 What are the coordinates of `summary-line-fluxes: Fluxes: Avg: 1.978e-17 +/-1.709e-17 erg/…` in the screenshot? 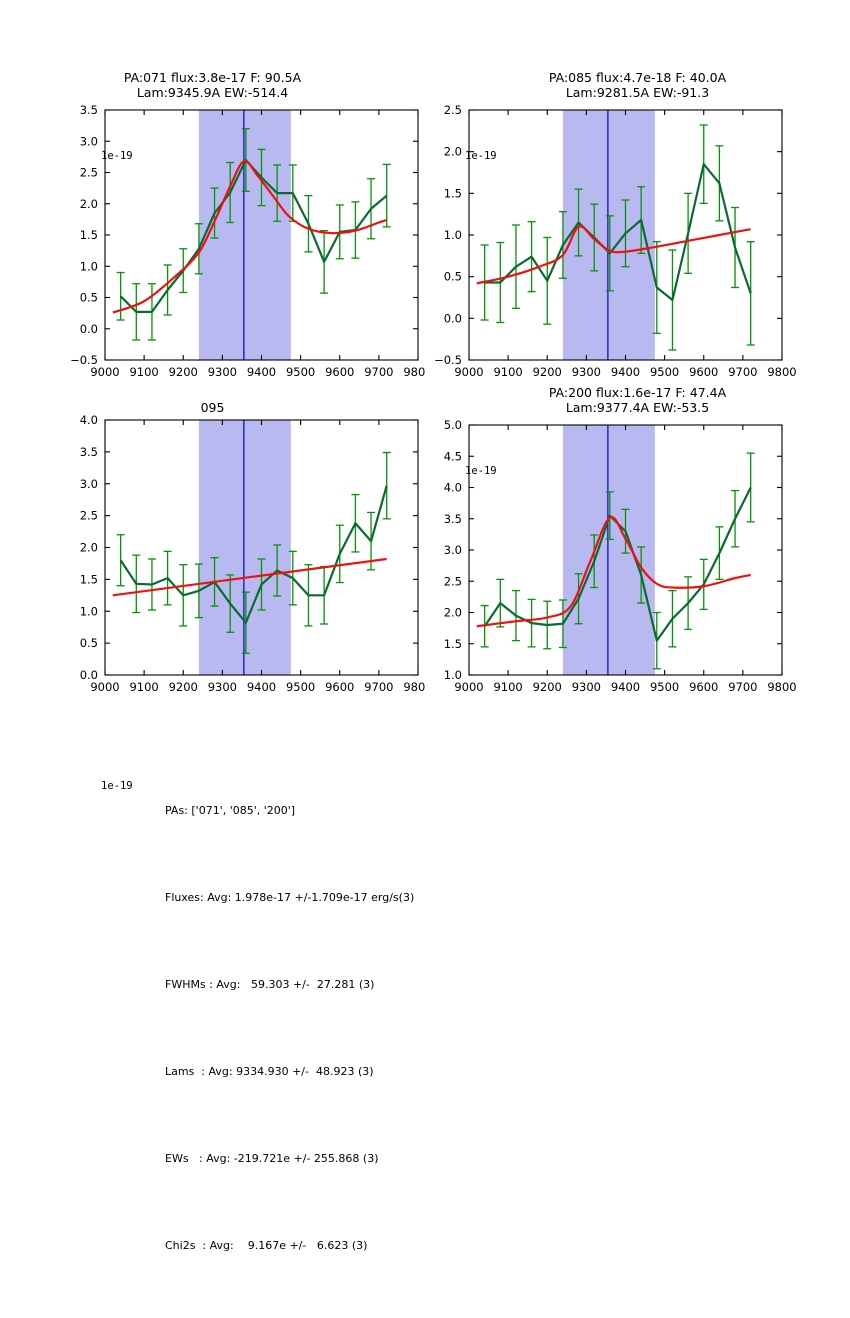 It's located at (290, 897).